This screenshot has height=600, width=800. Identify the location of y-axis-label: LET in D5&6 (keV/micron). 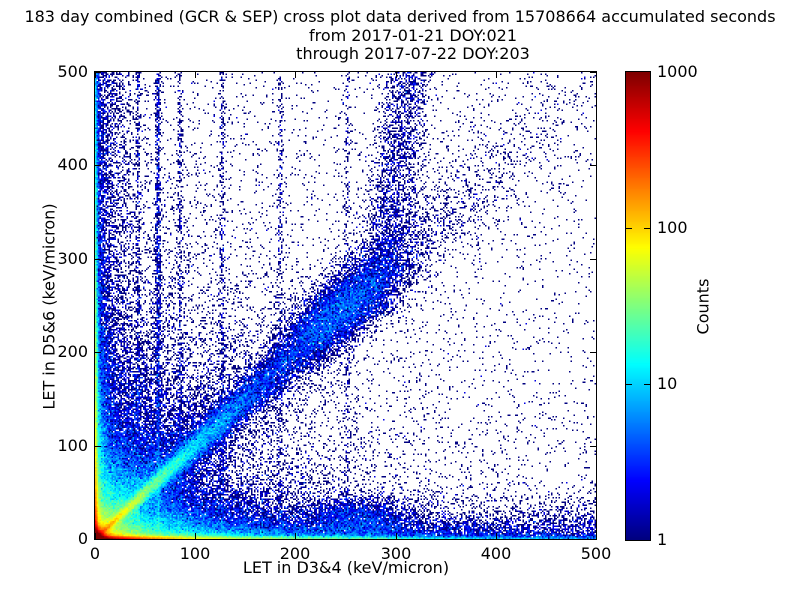
(49, 306).